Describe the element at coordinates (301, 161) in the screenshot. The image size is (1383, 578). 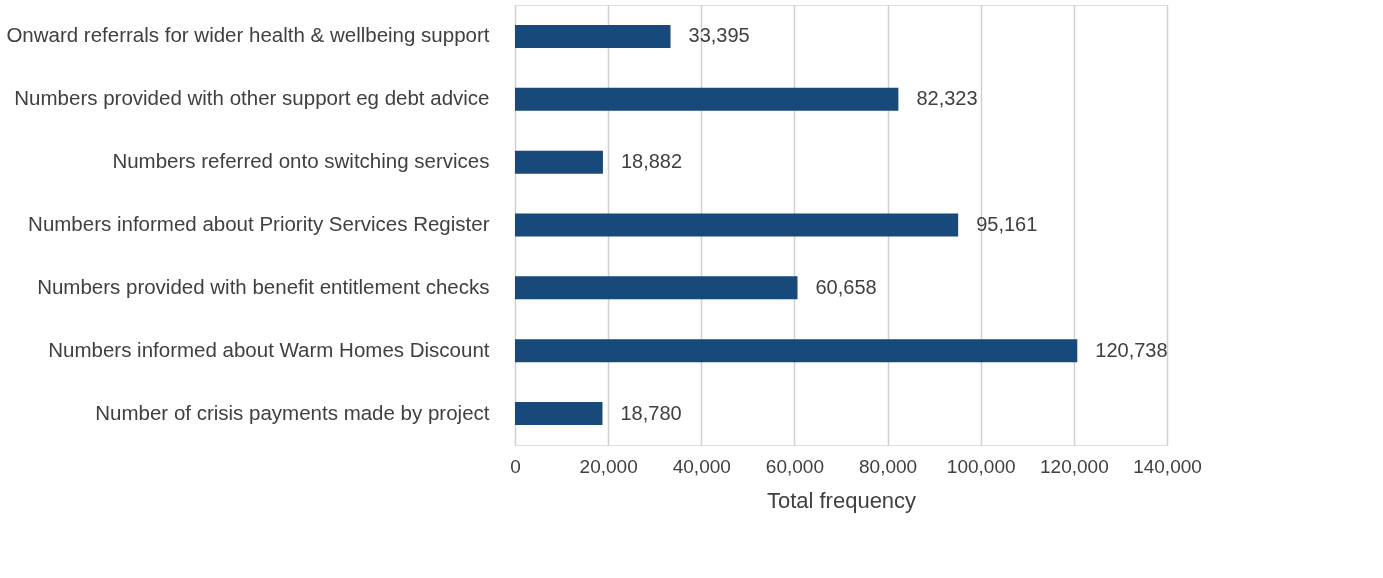
I see `y-tick-label: Numbers referred onto switching services` at that location.